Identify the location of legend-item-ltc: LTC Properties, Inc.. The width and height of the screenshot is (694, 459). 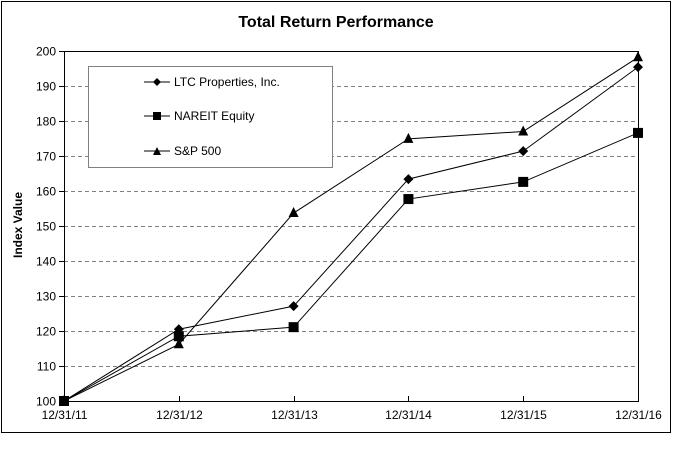
(212, 82).